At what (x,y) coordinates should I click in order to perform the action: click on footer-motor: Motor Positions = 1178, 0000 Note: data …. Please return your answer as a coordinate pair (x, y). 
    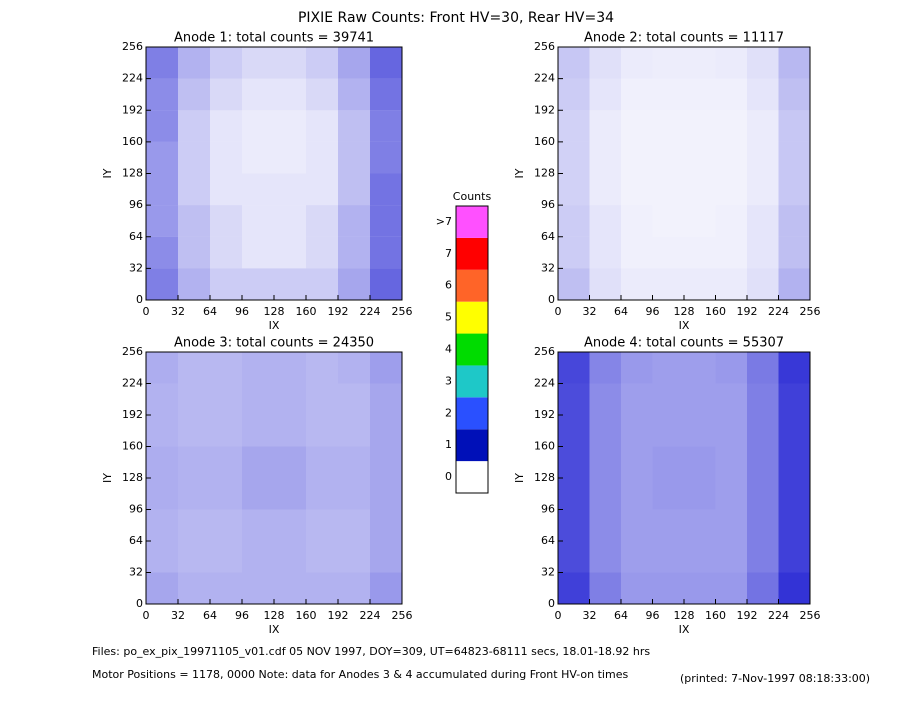
    Looking at the image, I should click on (360, 674).